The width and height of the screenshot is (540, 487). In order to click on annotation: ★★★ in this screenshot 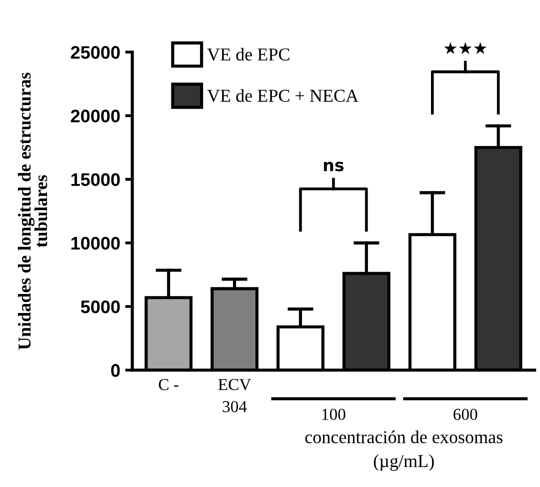, I will do `click(465, 48)`.